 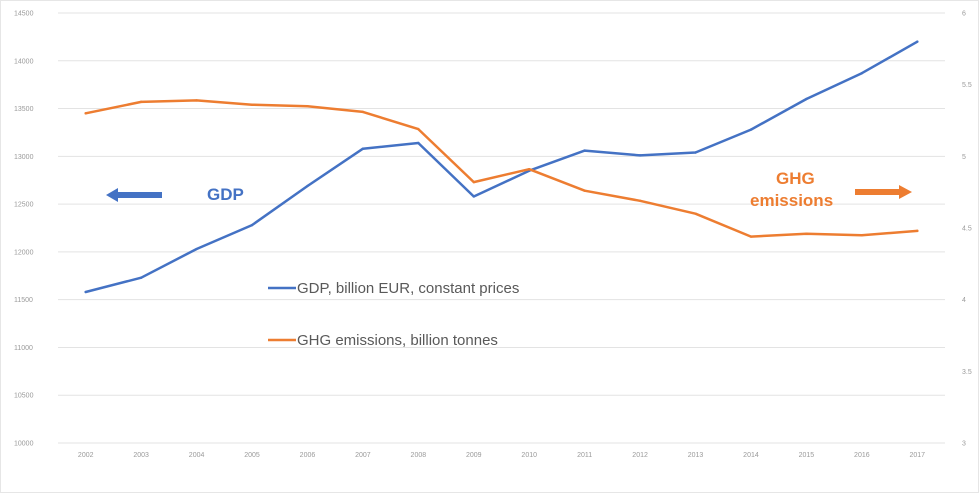 I want to click on y-right-tick-label: 5, so click(x=964, y=157).